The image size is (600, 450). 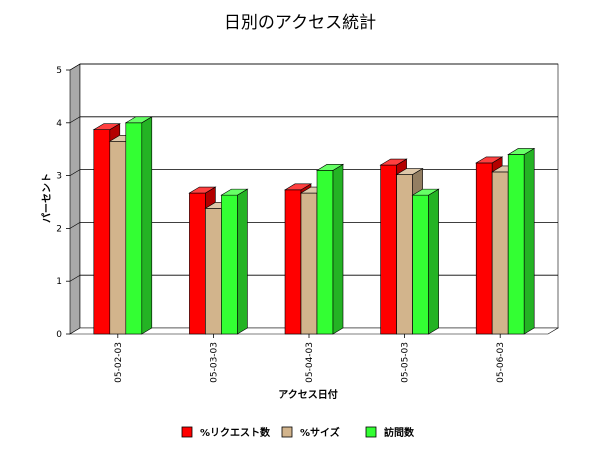 I want to click on y-tick-label: 1, so click(x=59, y=282).